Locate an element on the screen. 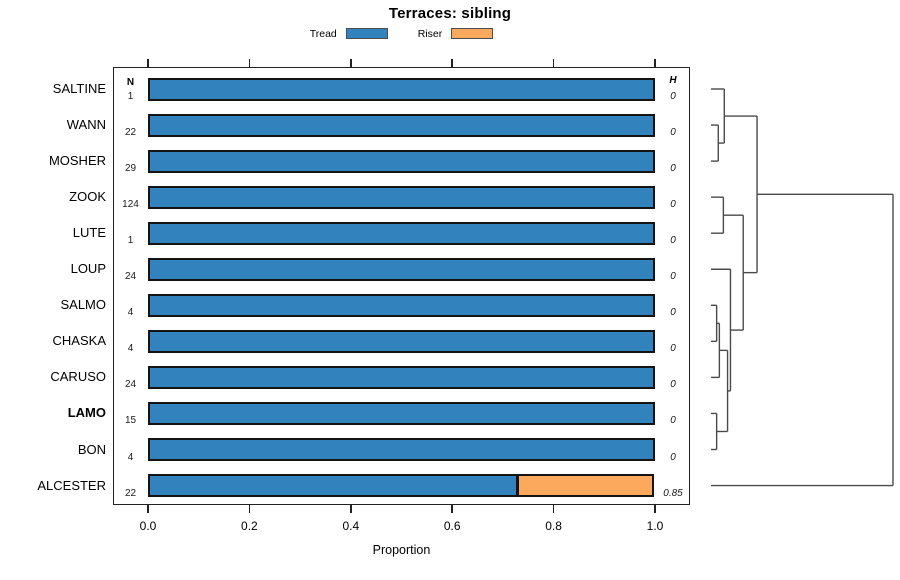 This screenshot has width=900, height=580. row-label: WANN is located at coordinates (86, 125).